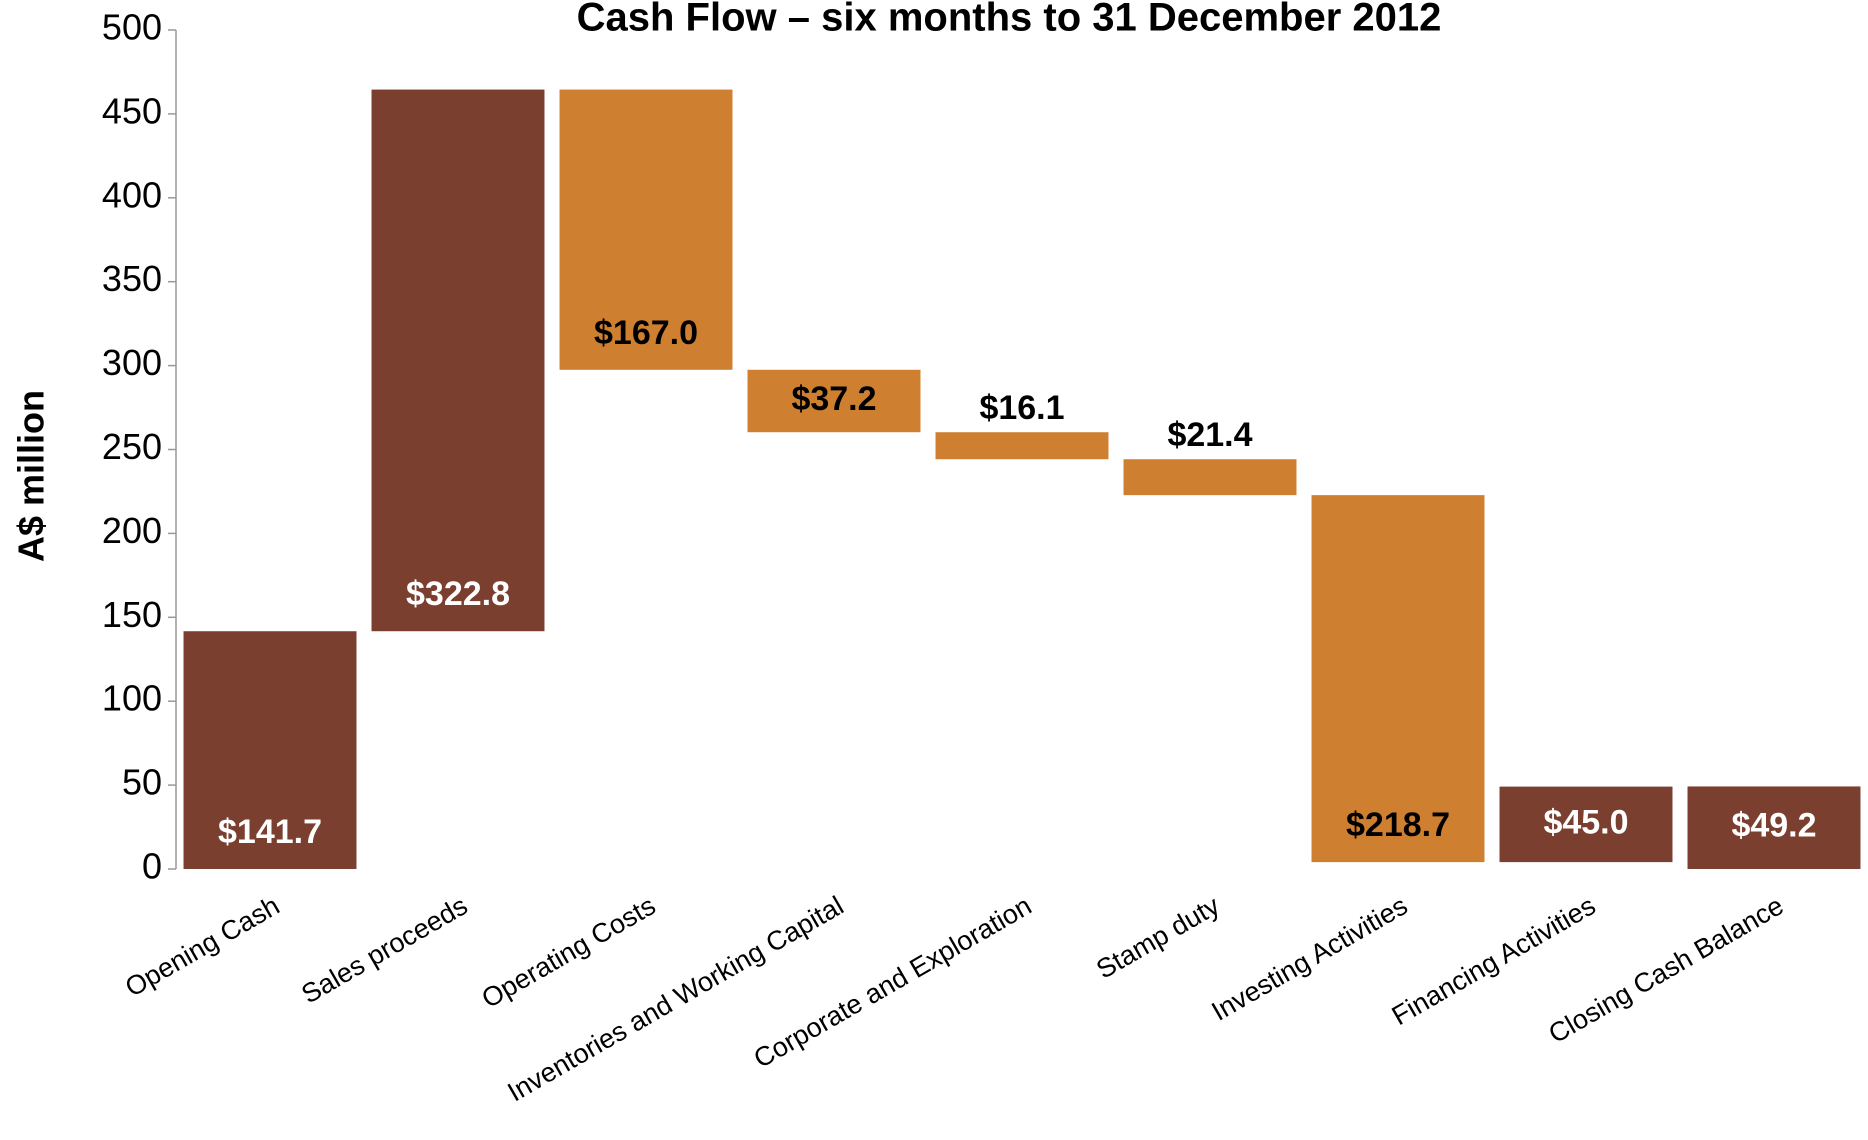 Image resolution: width=1868 pixels, height=1140 pixels. What do you see at coordinates (31, 476) in the screenshot?
I see `y-axis-label: A$ million` at bounding box center [31, 476].